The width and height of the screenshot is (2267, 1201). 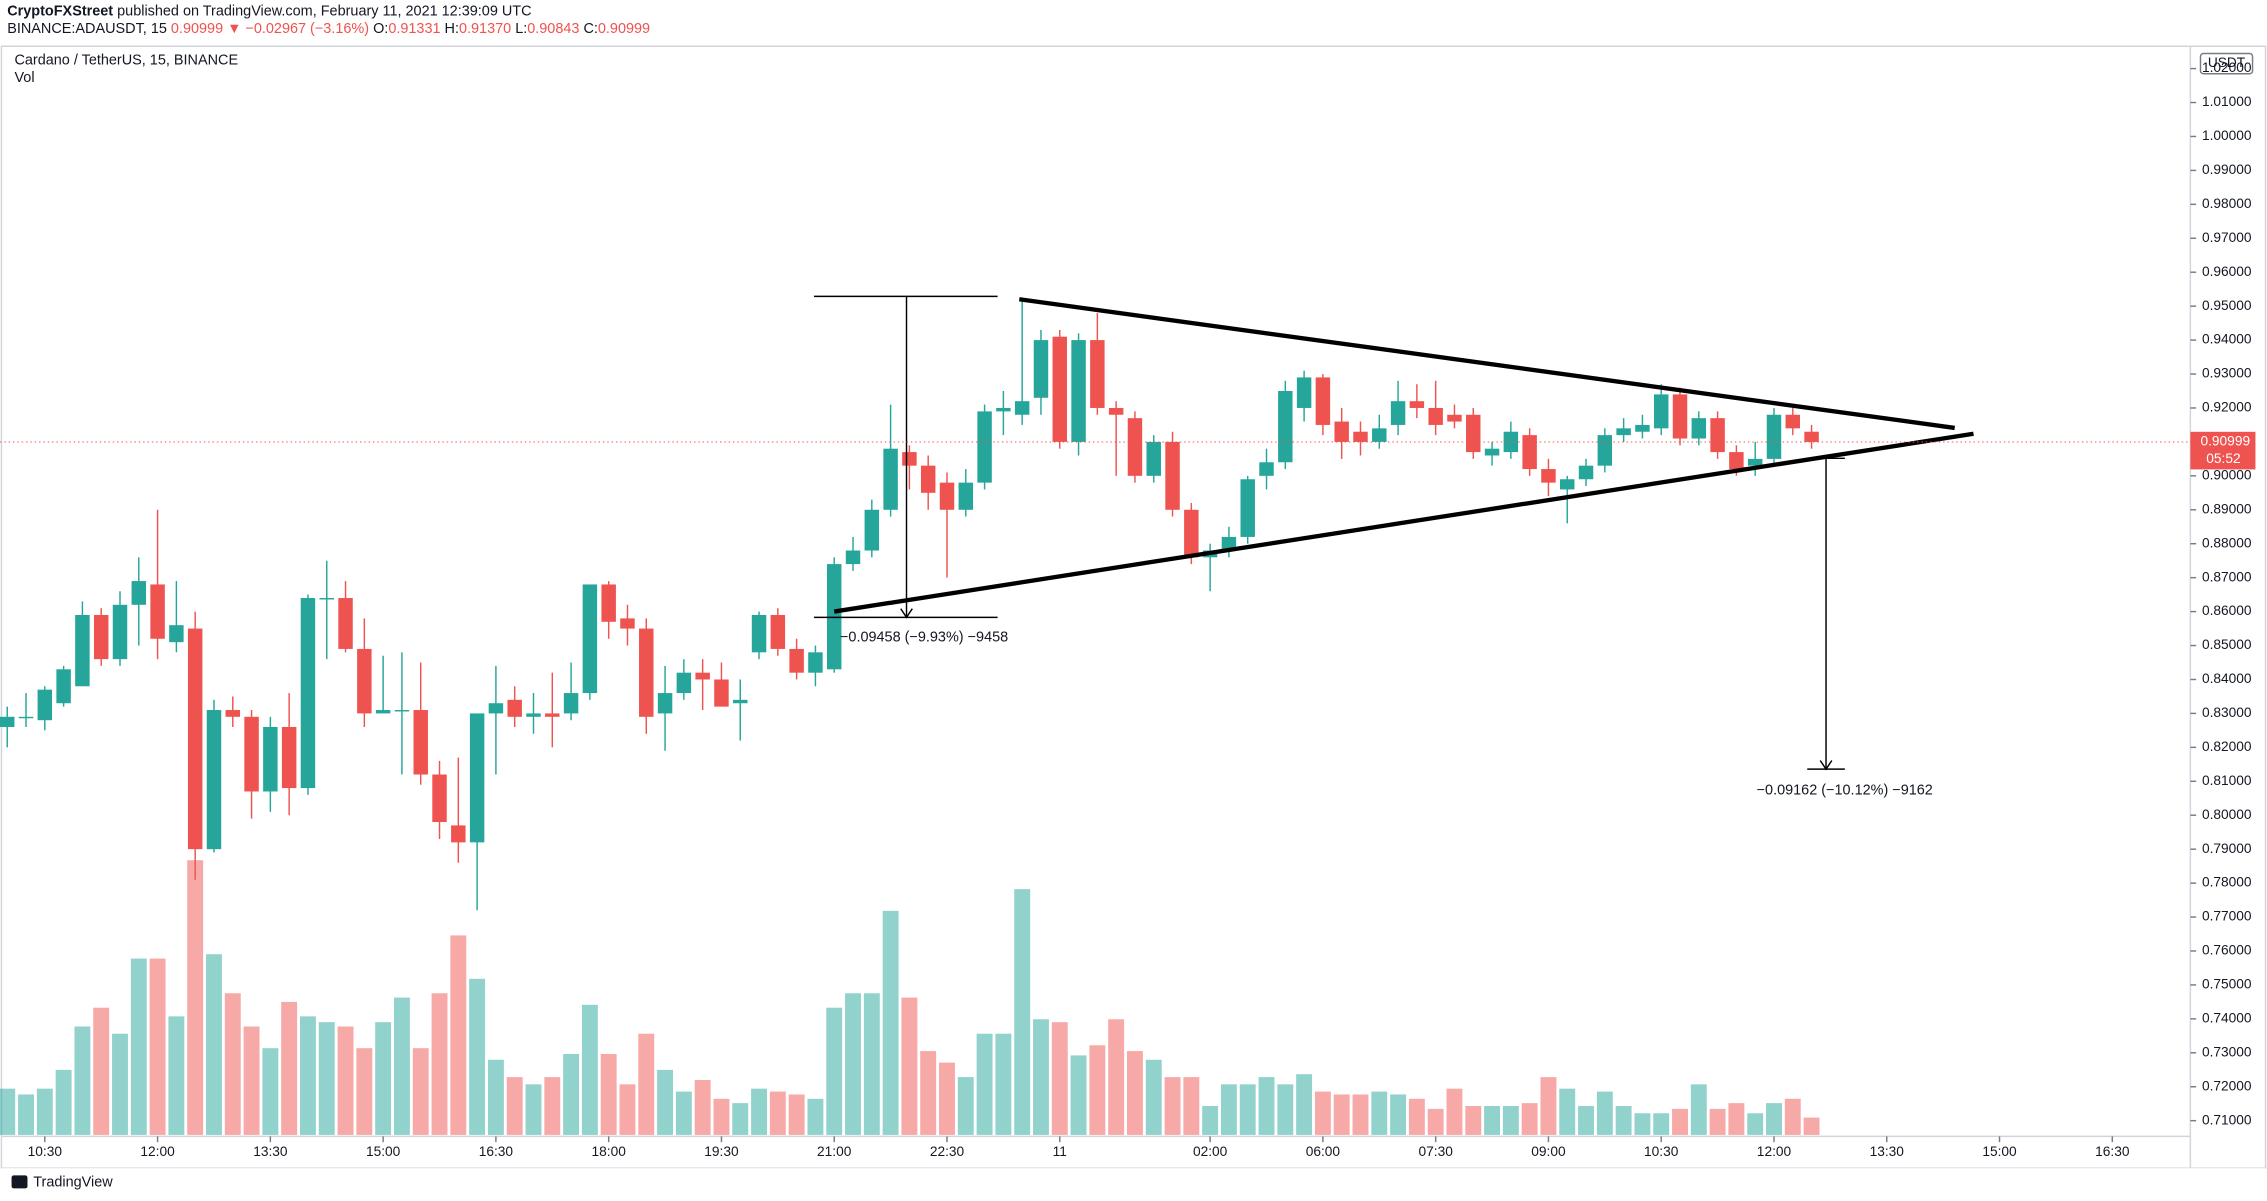 I want to click on arrow-head, so click(x=906, y=613).